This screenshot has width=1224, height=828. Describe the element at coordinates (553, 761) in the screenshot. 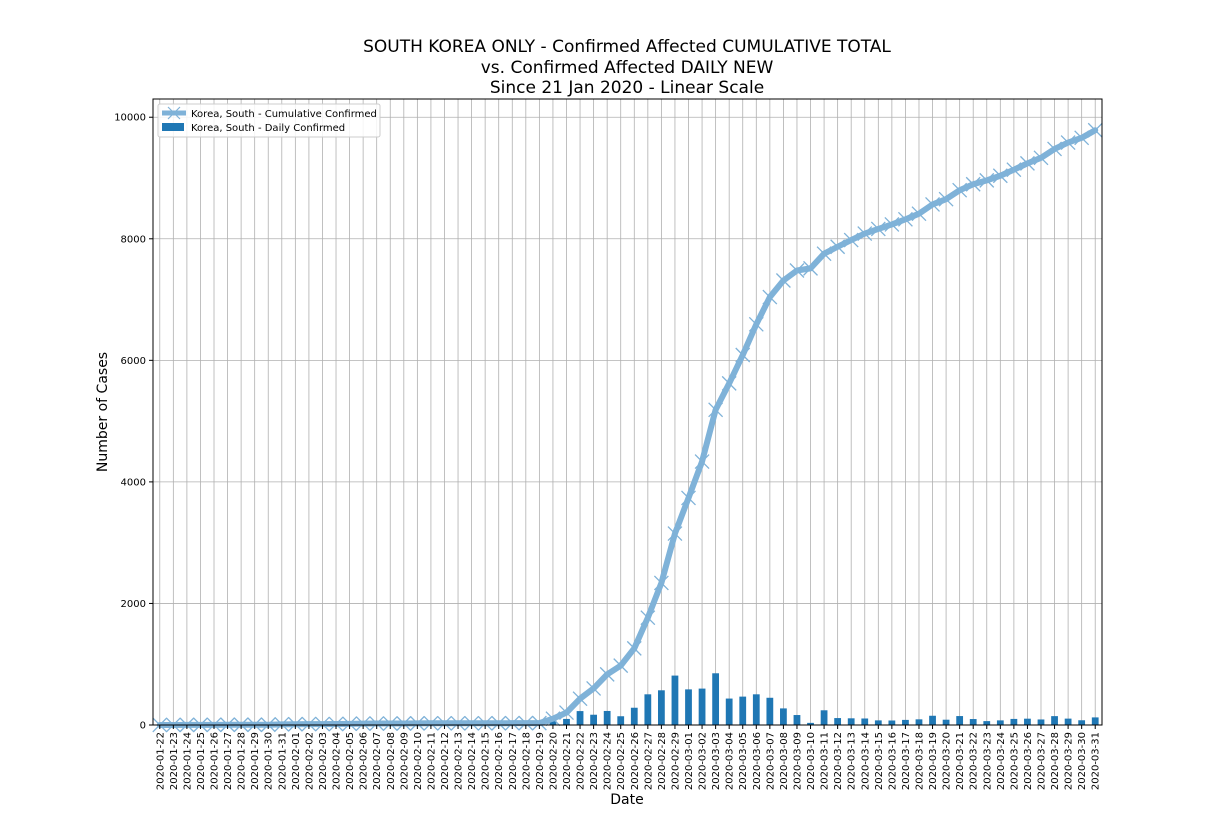

I see `x-tick-label: 2020-02-20` at that location.